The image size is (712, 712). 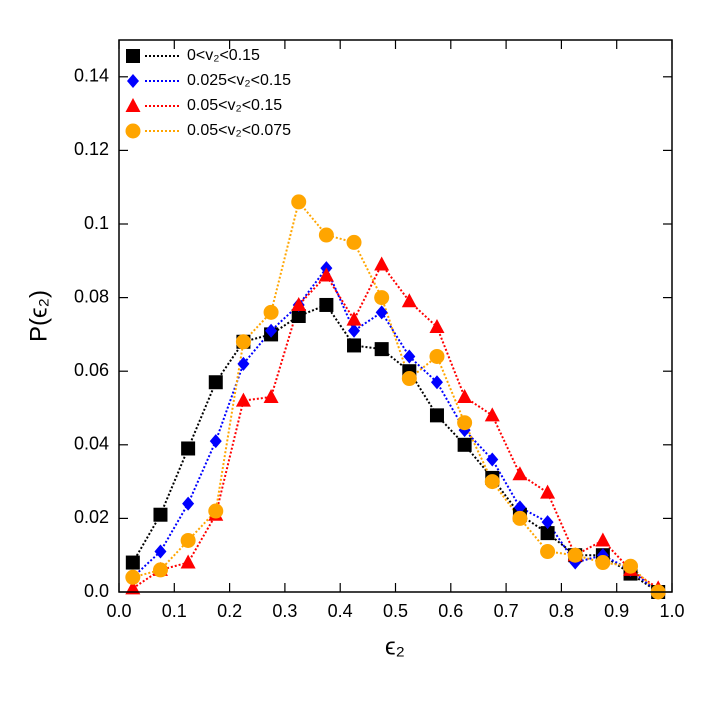 I want to click on x-tick-label: 0.8, so click(x=561, y=611).